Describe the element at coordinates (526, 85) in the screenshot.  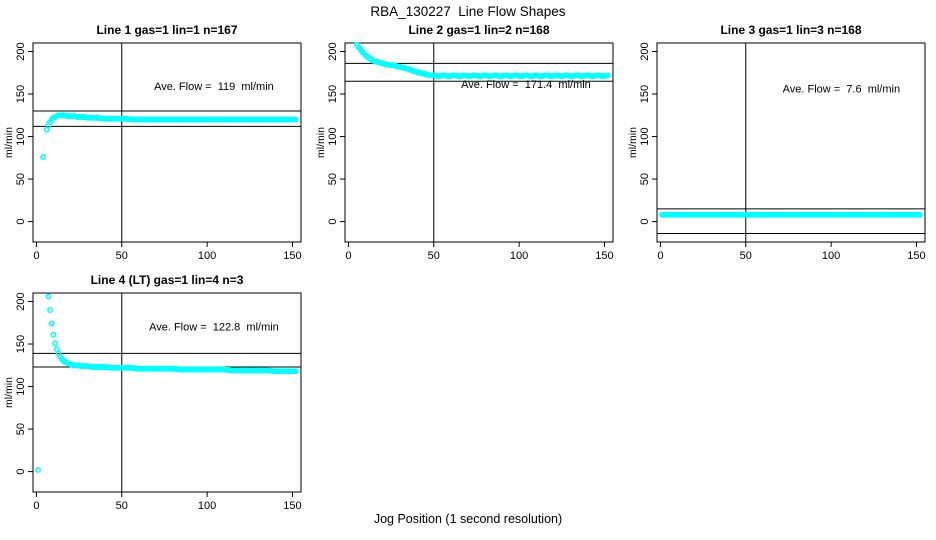
I see `ave-flow-annotation: Ave. Flow = 171.4 ml/min` at that location.